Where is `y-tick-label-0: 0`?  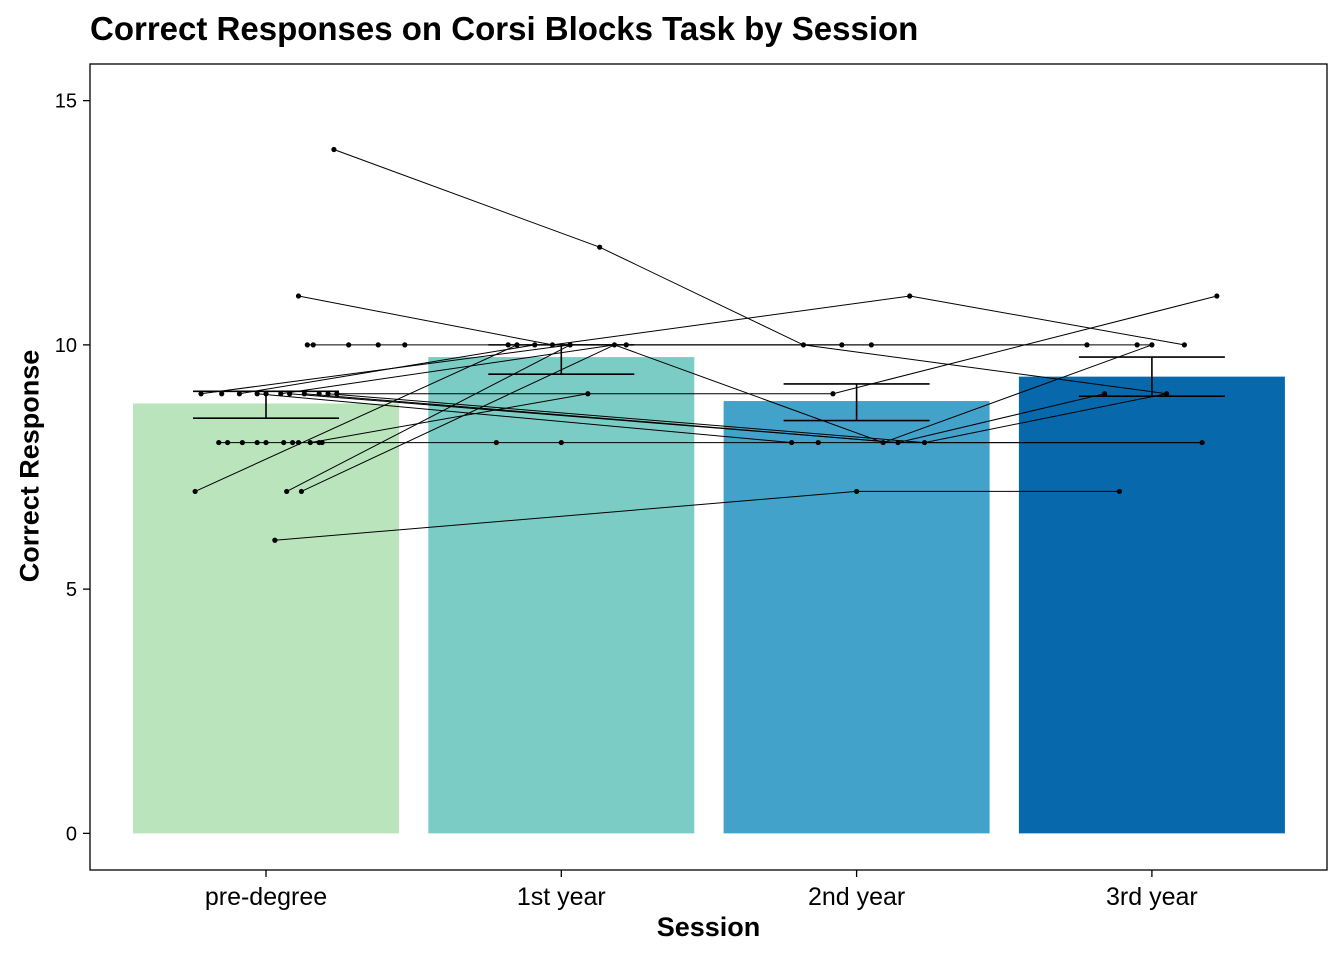
y-tick-label-0: 0 is located at coordinates (71, 834).